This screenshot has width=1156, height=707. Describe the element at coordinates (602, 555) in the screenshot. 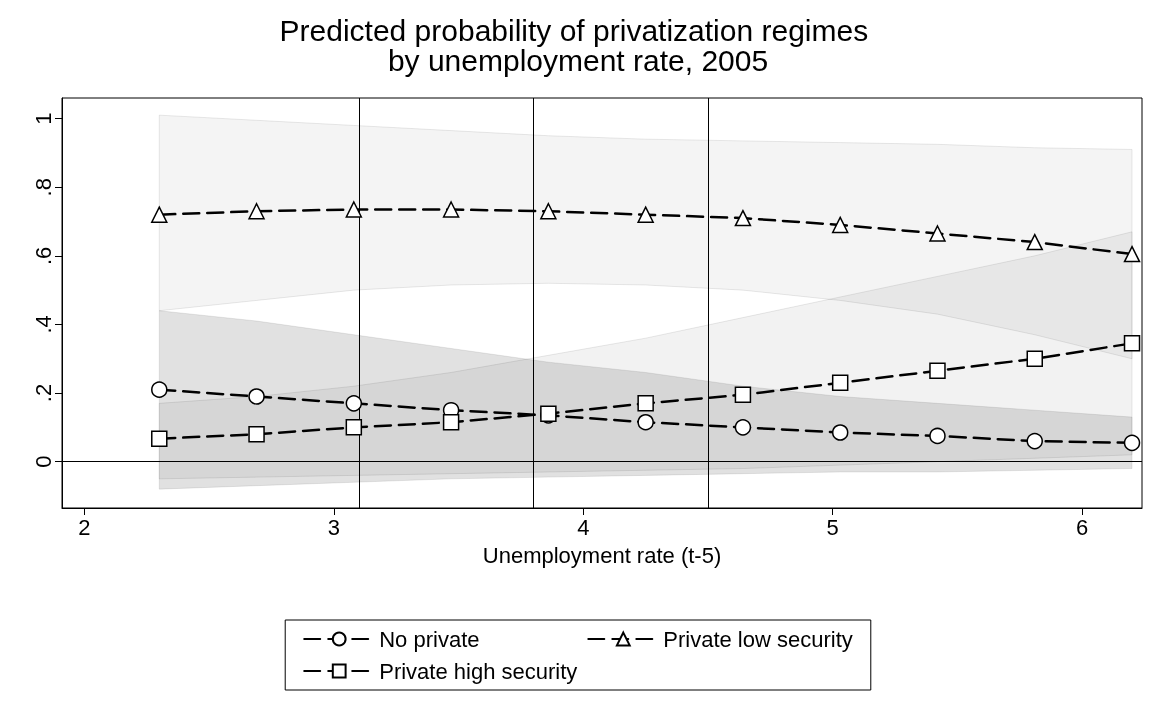

I see `x-axis-title: Unemployment rate (t-5)` at that location.